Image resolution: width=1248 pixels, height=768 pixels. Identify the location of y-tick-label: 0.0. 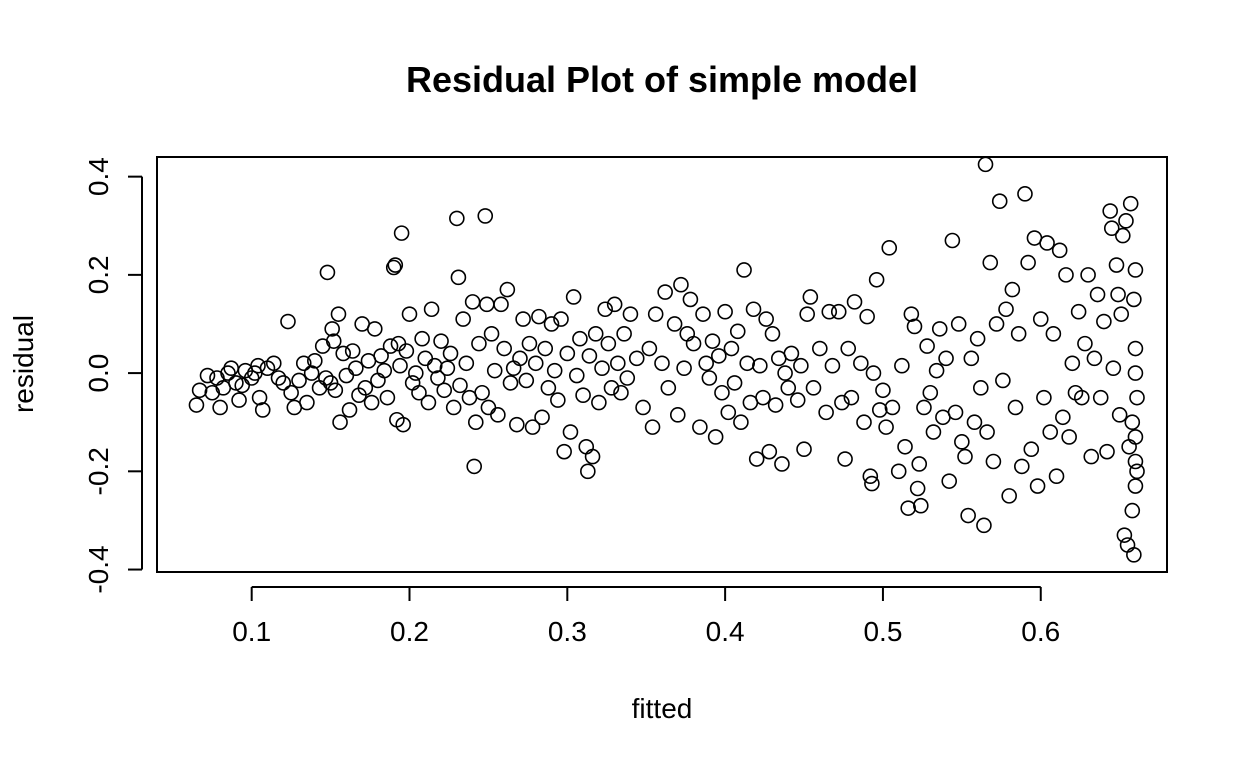
(98, 373).